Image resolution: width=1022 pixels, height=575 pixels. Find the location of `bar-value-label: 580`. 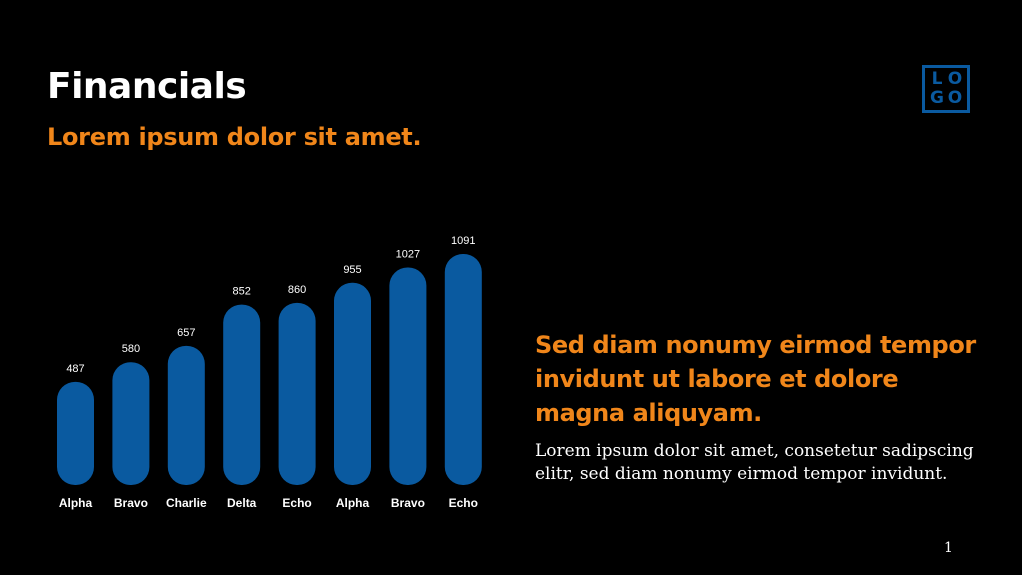

bar-value-label: 580 is located at coordinates (131, 349).